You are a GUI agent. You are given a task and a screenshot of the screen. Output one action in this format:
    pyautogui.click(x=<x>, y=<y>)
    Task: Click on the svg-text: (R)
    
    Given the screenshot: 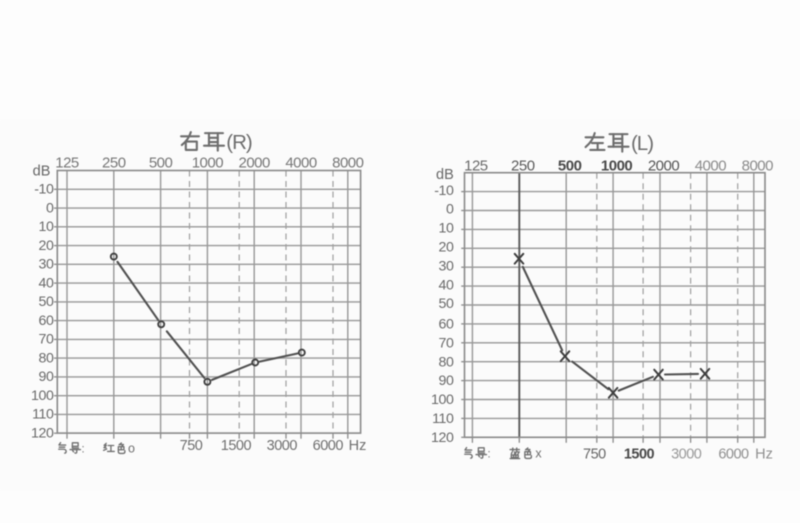 What is the action you would take?
    pyautogui.click(x=239, y=142)
    